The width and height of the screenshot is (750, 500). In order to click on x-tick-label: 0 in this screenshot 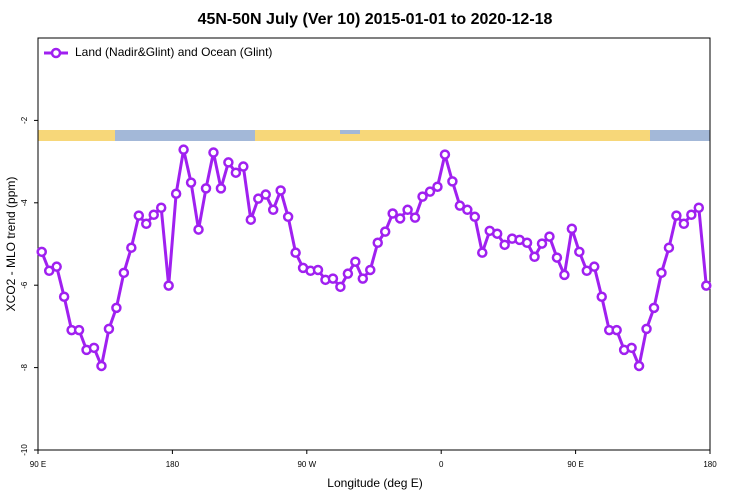, I will do `click(441, 464)`.